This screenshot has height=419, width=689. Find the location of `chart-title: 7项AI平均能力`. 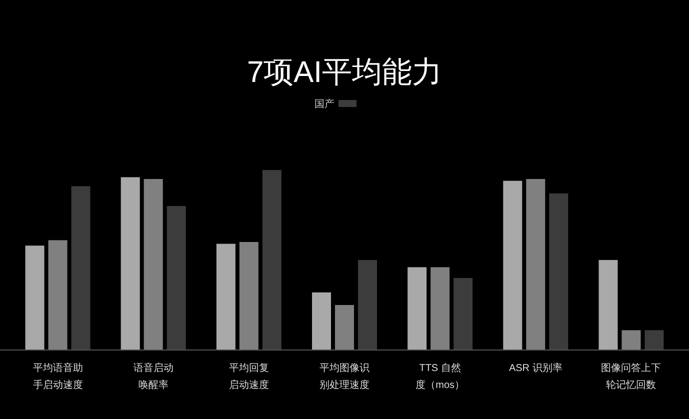

chart-title: 7项AI平均能力 is located at coordinates (344, 72).